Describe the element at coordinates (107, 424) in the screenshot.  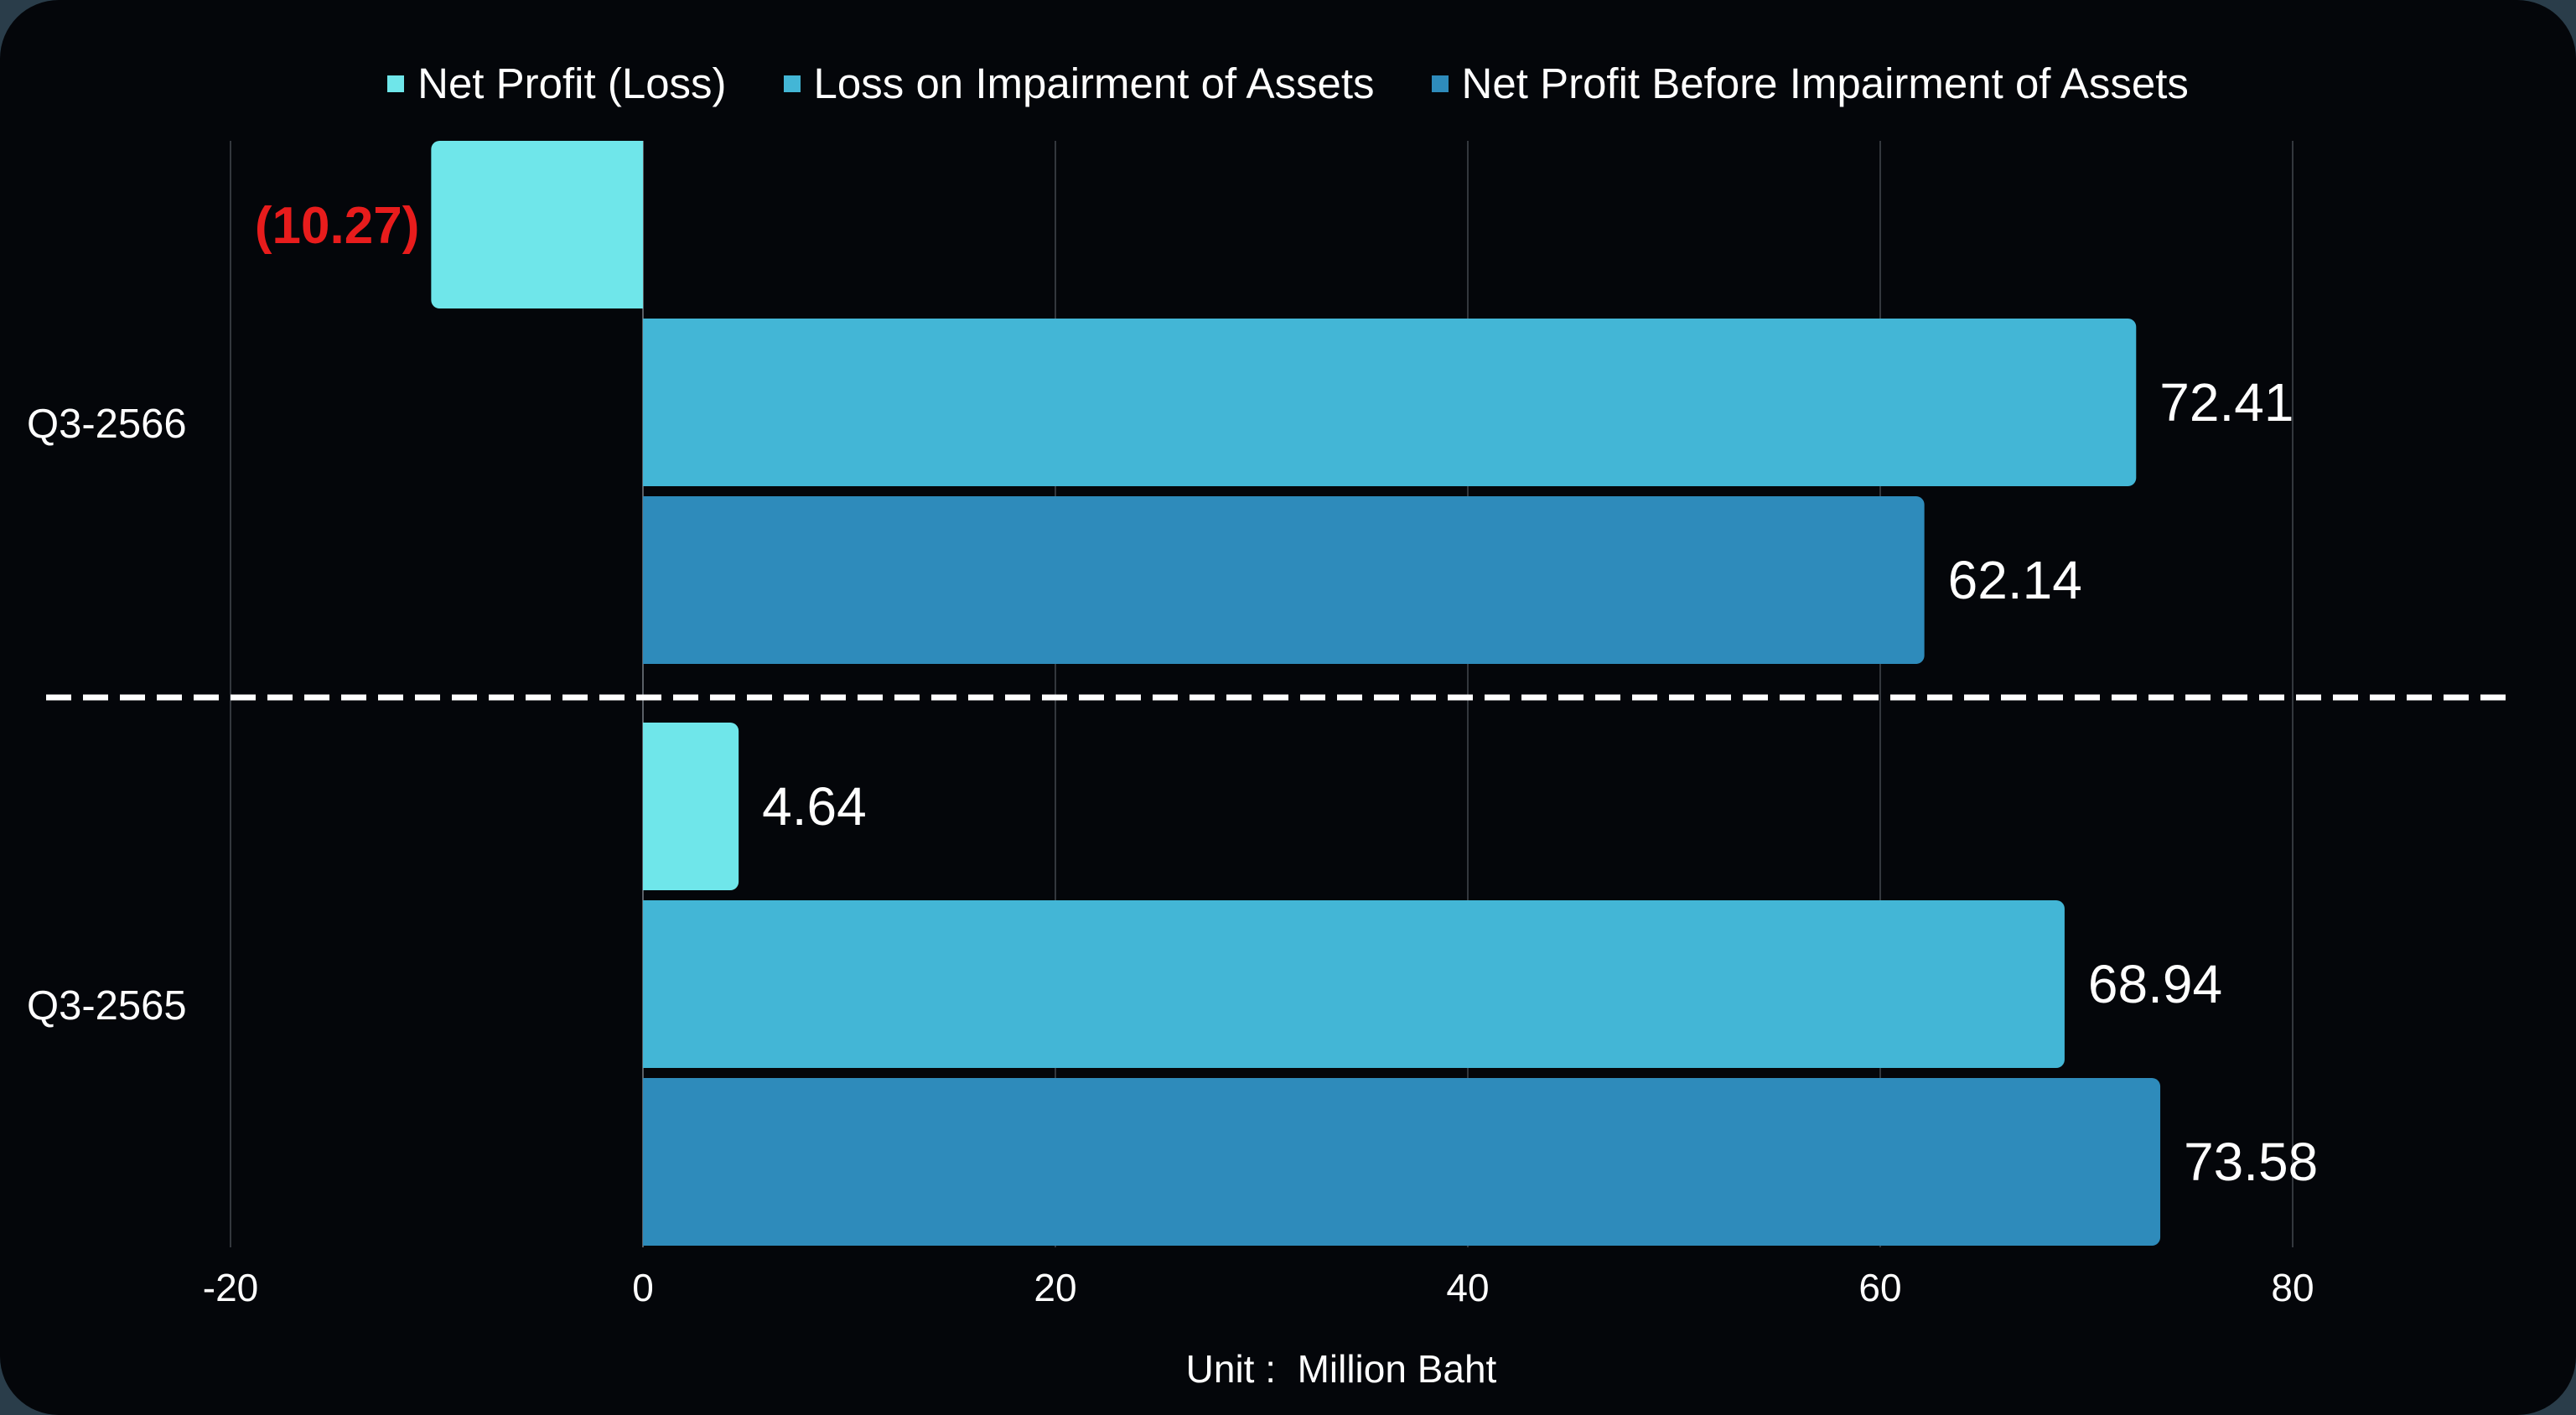
I see `category-label-0: Q3-2566` at that location.